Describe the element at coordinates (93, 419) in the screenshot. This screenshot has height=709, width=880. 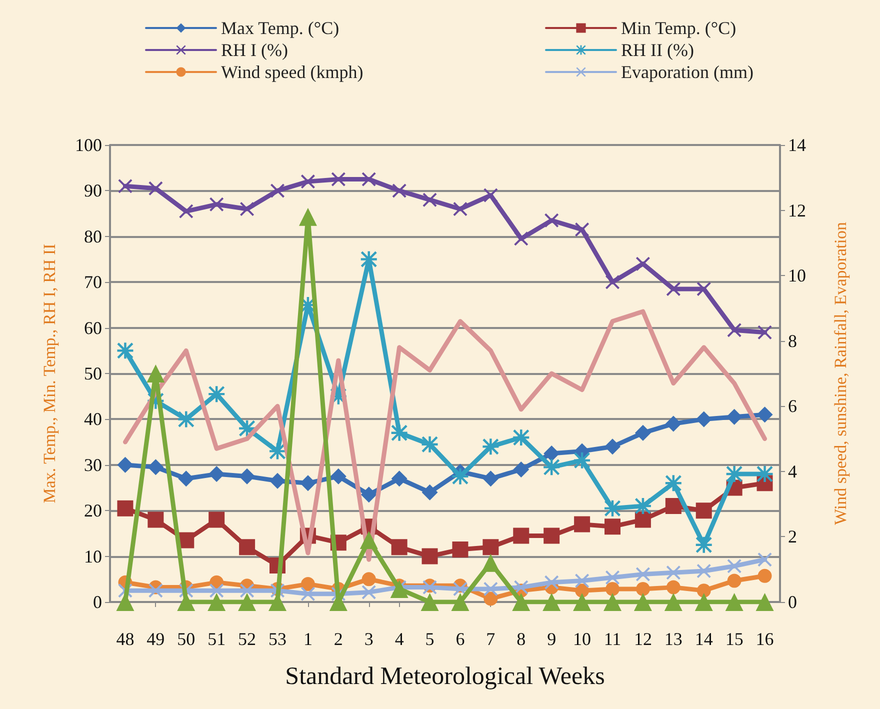
I see `y-tick-label: 40` at that location.